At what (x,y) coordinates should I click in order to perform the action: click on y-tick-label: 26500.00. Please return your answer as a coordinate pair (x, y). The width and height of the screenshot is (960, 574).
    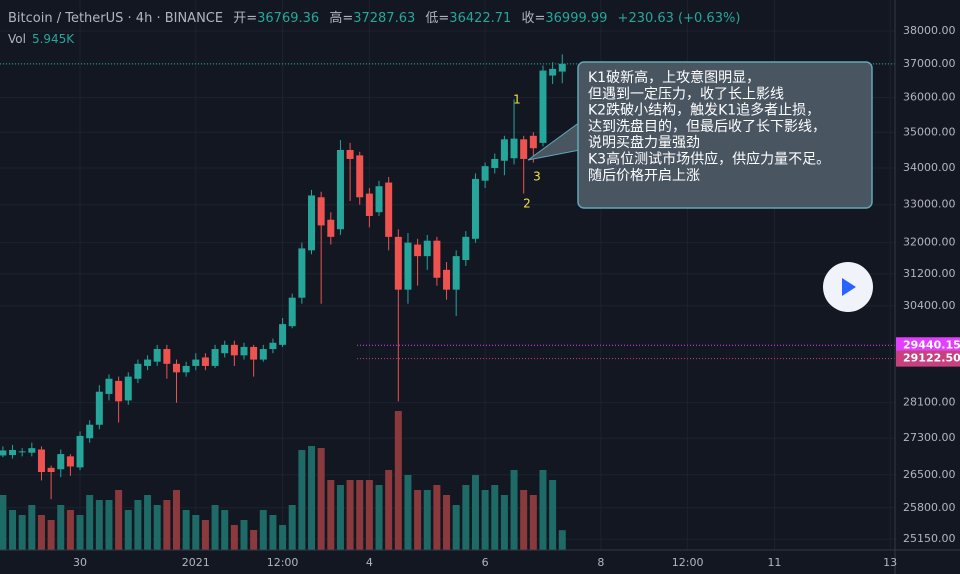
    Looking at the image, I should click on (929, 474).